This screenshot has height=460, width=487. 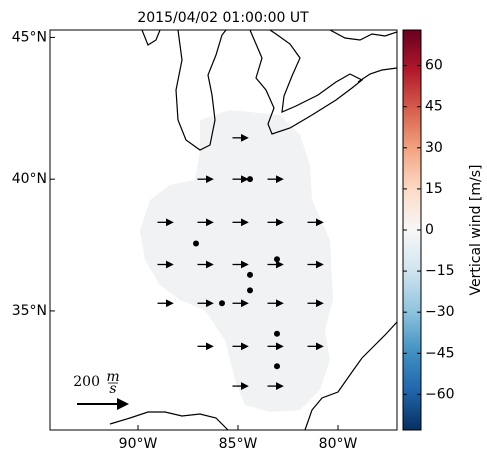 I want to click on colorbar-tick-label: −45, so click(x=440, y=353).